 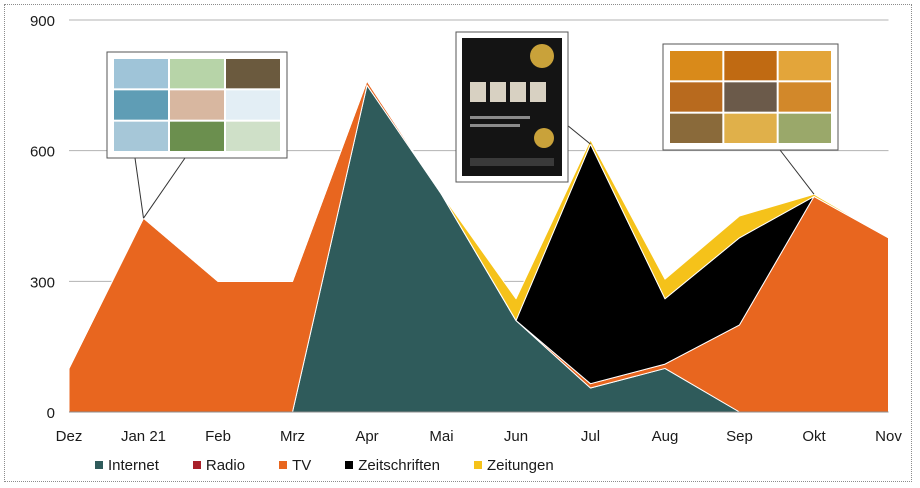 What do you see at coordinates (590, 436) in the screenshot?
I see `x-tick-label: Jul` at bounding box center [590, 436].